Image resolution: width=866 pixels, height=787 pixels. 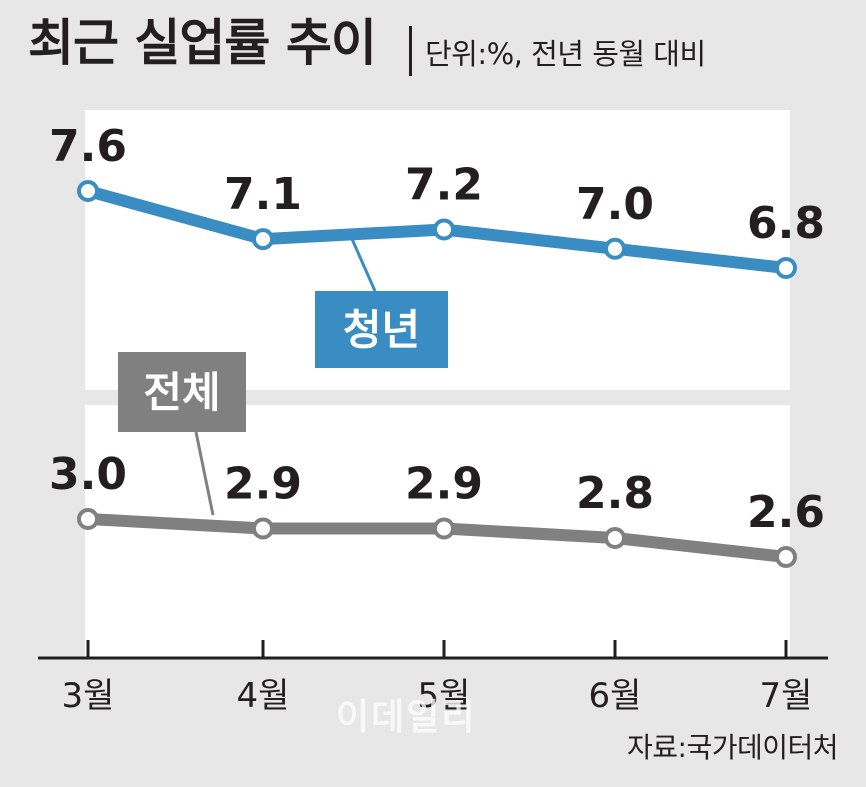 I want to click on data-label: 7.1, so click(x=263, y=194).